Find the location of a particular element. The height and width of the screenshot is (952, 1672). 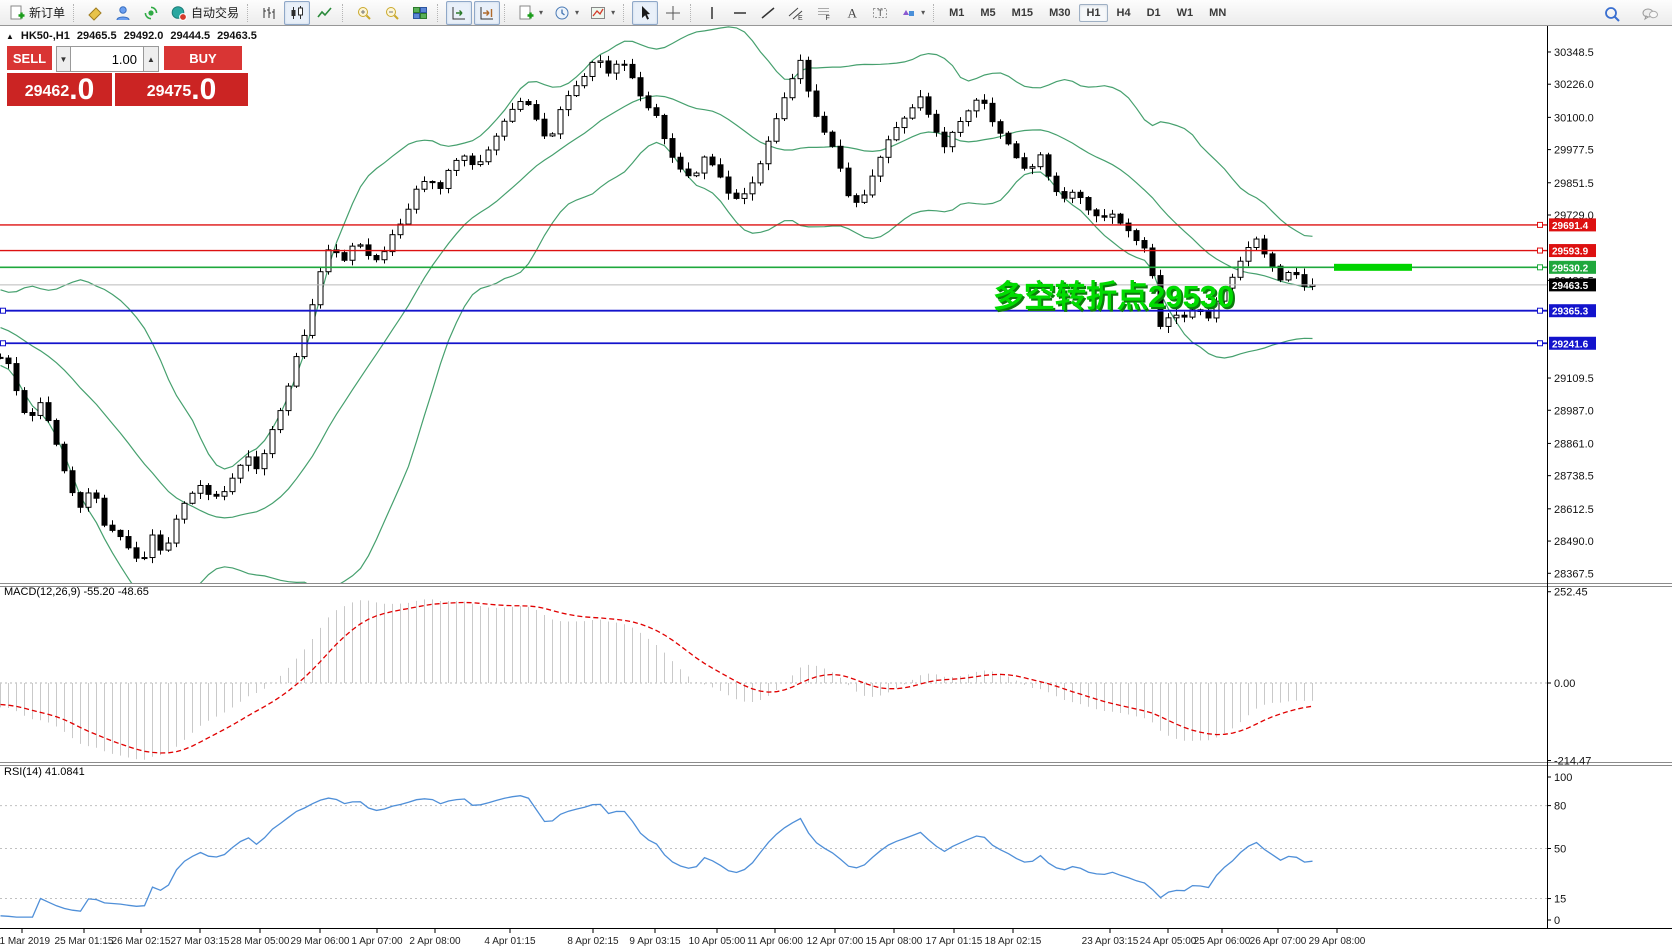

timeframe-mn-button: MN is located at coordinates (1218, 12).